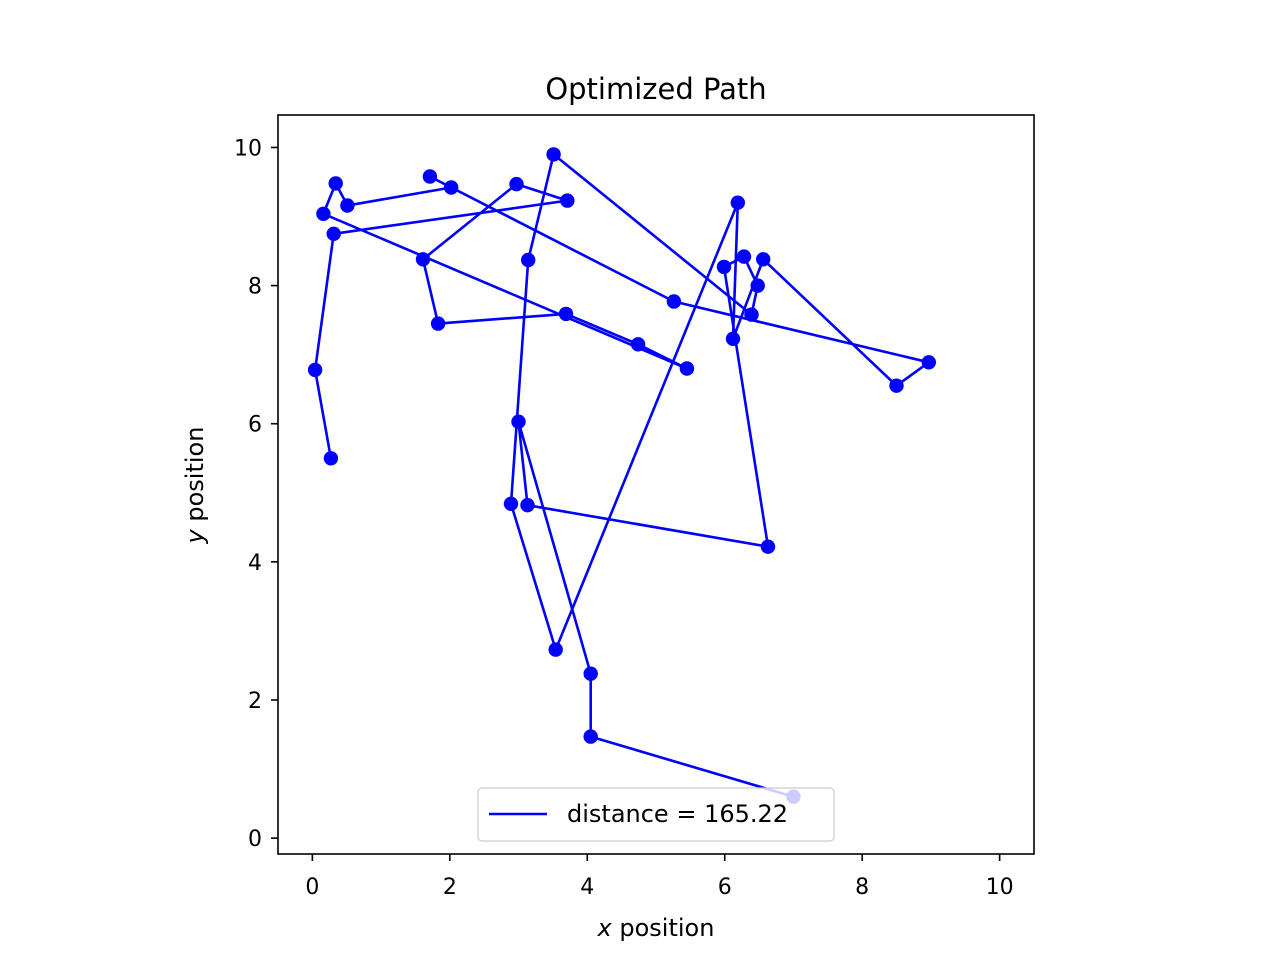  Describe the element at coordinates (255, 425) in the screenshot. I see `y-tick-label: 6` at that location.